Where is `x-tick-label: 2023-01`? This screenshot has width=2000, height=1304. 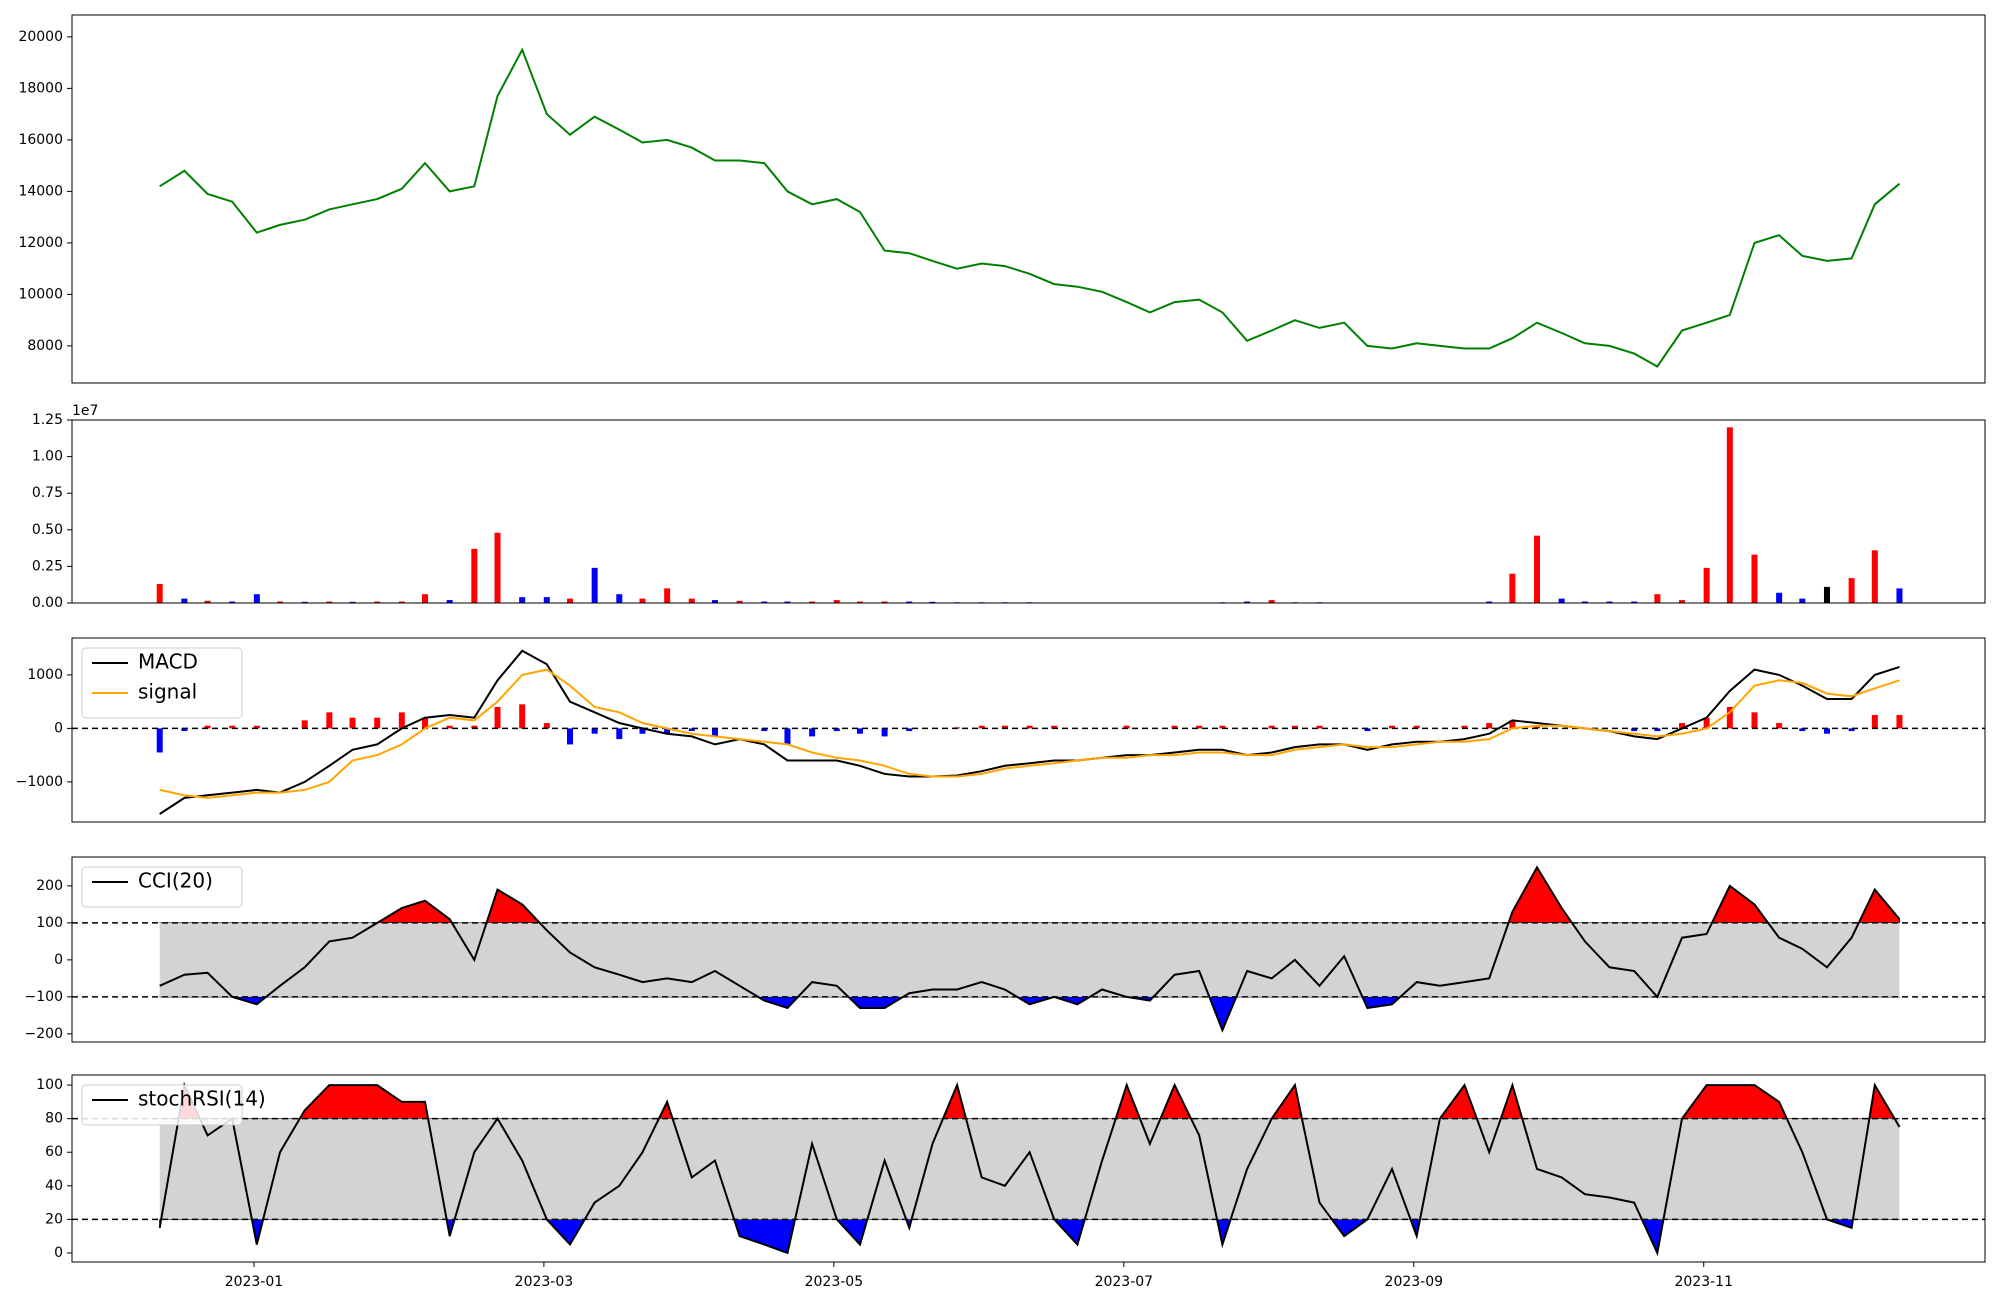
x-tick-label: 2023-01 is located at coordinates (254, 1282).